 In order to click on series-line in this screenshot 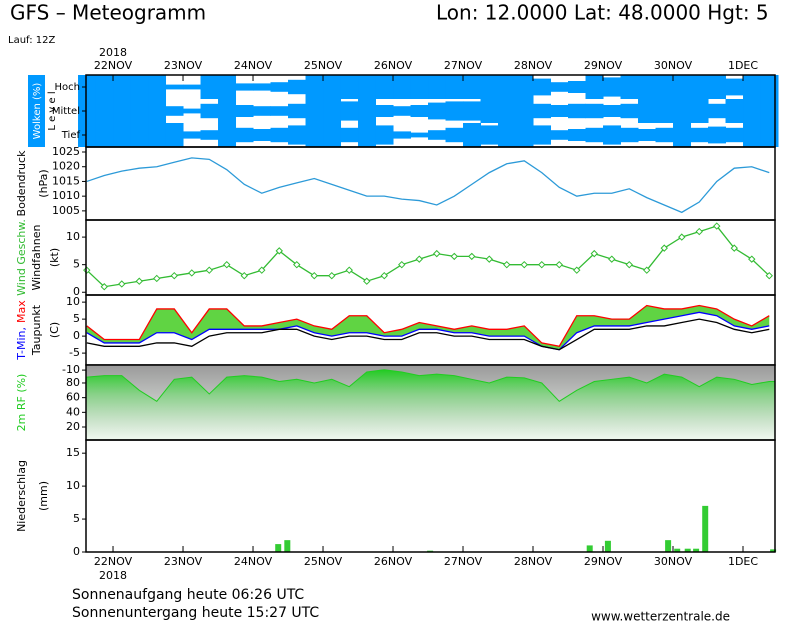, I will do `click(428, 326)`.